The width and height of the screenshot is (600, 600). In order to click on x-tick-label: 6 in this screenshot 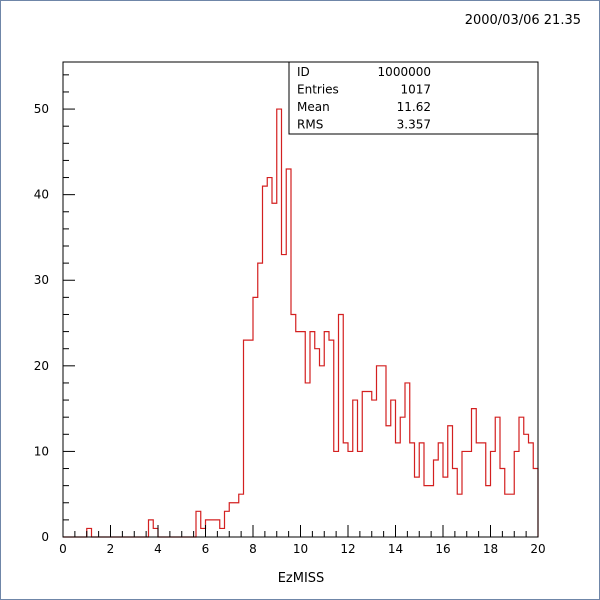, I will do `click(206, 549)`.